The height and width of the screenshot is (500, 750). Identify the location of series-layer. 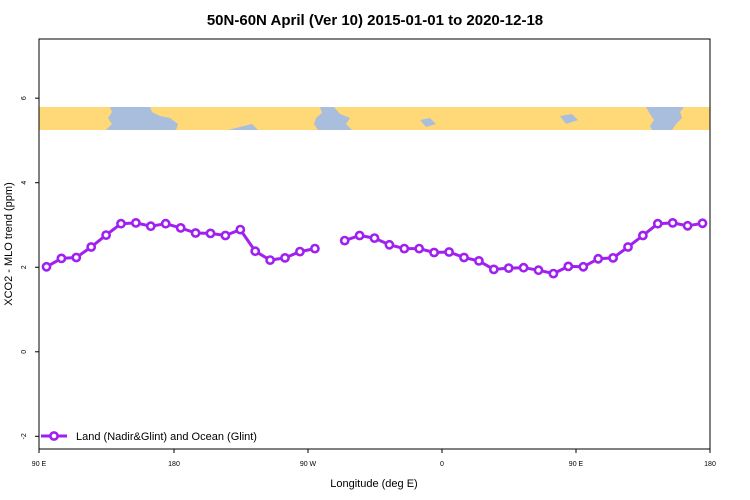
(374, 248).